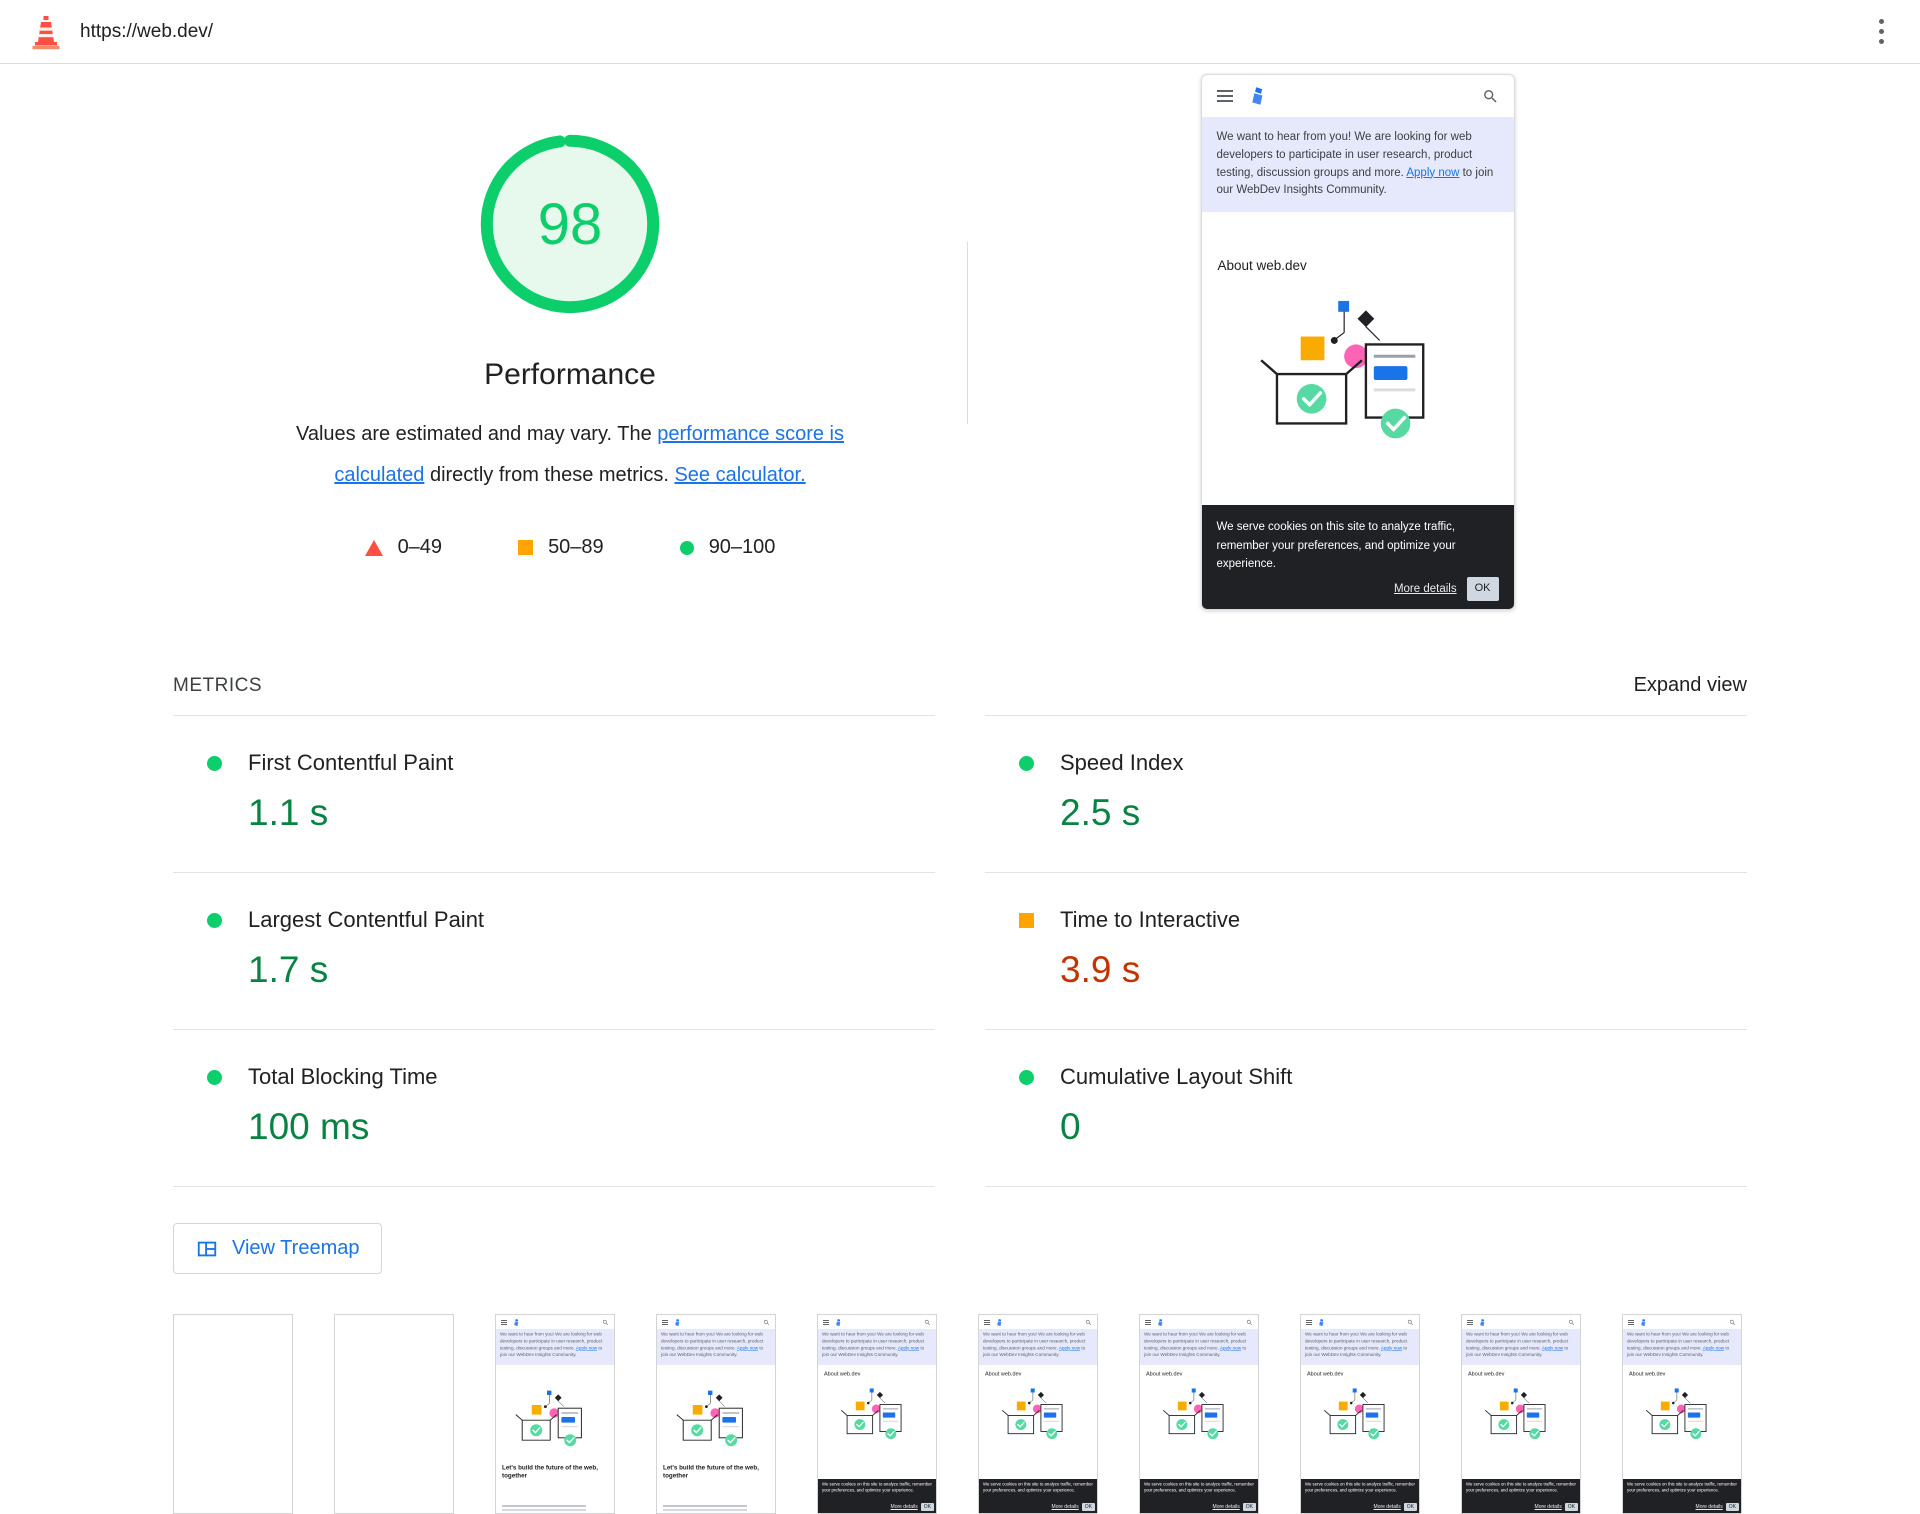 This screenshot has width=1920, height=1514. I want to click on metric-speed-index: Speed Index 2.5 s, so click(1366, 794).